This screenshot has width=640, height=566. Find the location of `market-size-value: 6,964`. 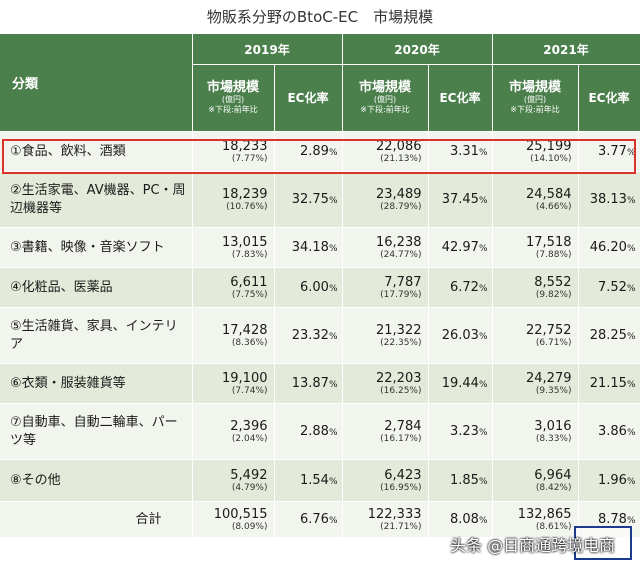

market-size-value: 6,964 is located at coordinates (553, 475).